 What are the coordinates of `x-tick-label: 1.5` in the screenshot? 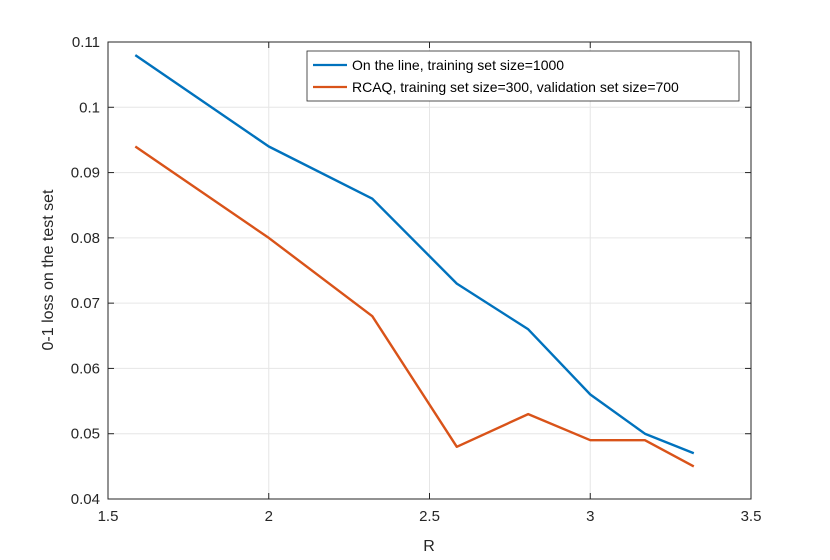 It's located at (108, 516).